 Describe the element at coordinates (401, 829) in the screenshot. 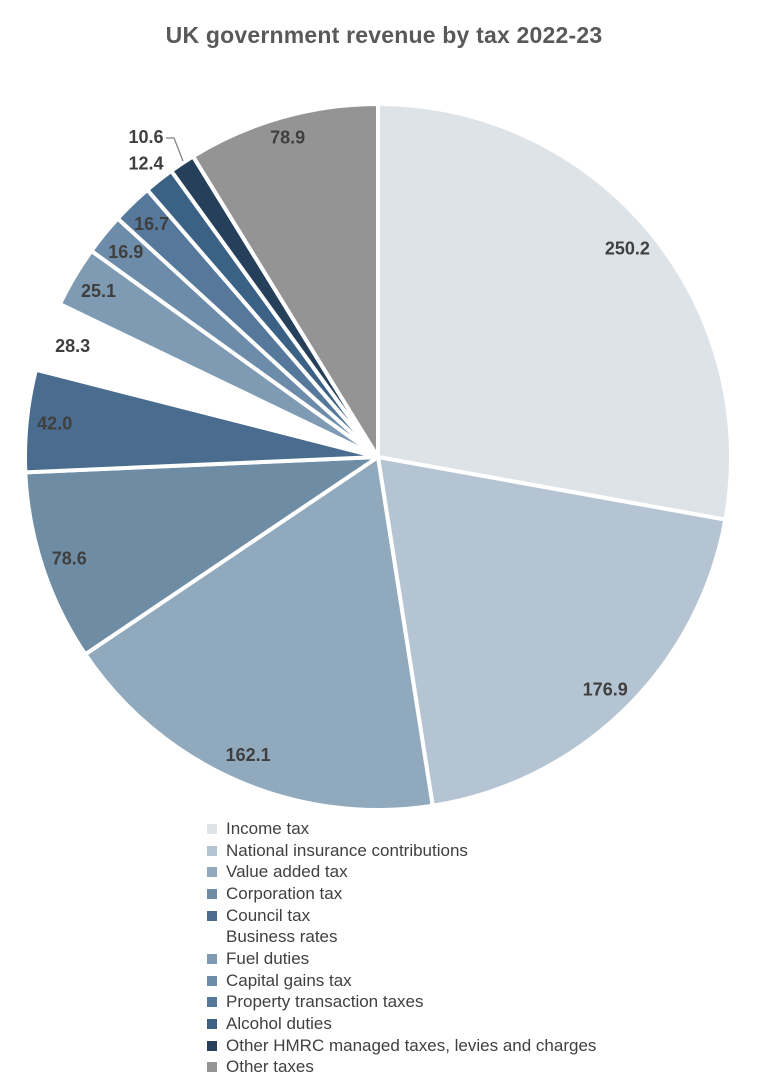

I see `legend-item-income-tax: Income tax` at that location.